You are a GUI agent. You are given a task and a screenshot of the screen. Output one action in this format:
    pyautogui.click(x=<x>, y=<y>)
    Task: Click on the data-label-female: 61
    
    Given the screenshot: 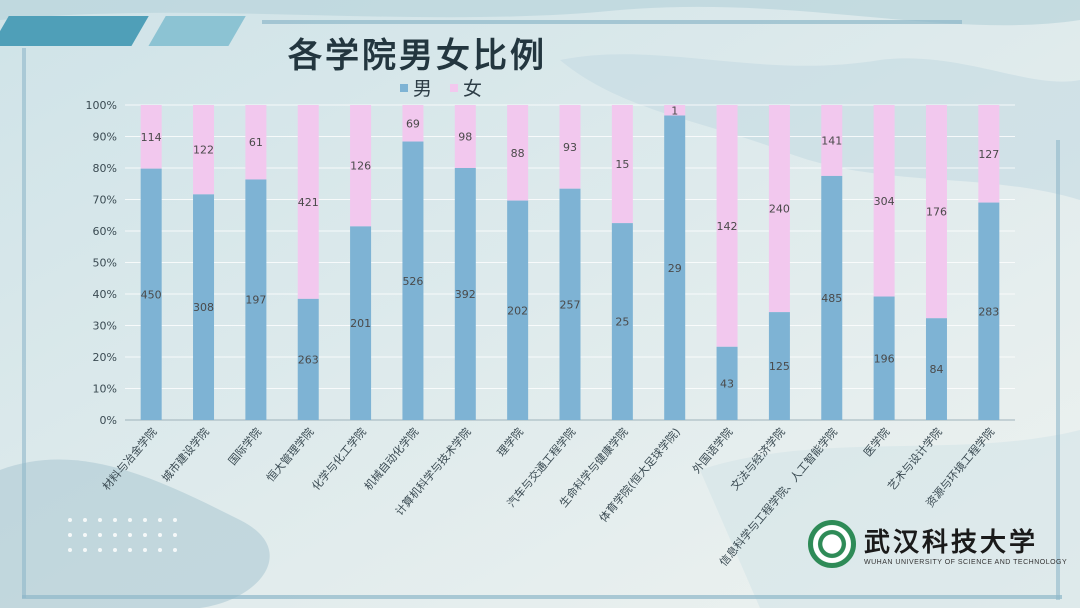 What is the action you would take?
    pyautogui.click(x=256, y=142)
    